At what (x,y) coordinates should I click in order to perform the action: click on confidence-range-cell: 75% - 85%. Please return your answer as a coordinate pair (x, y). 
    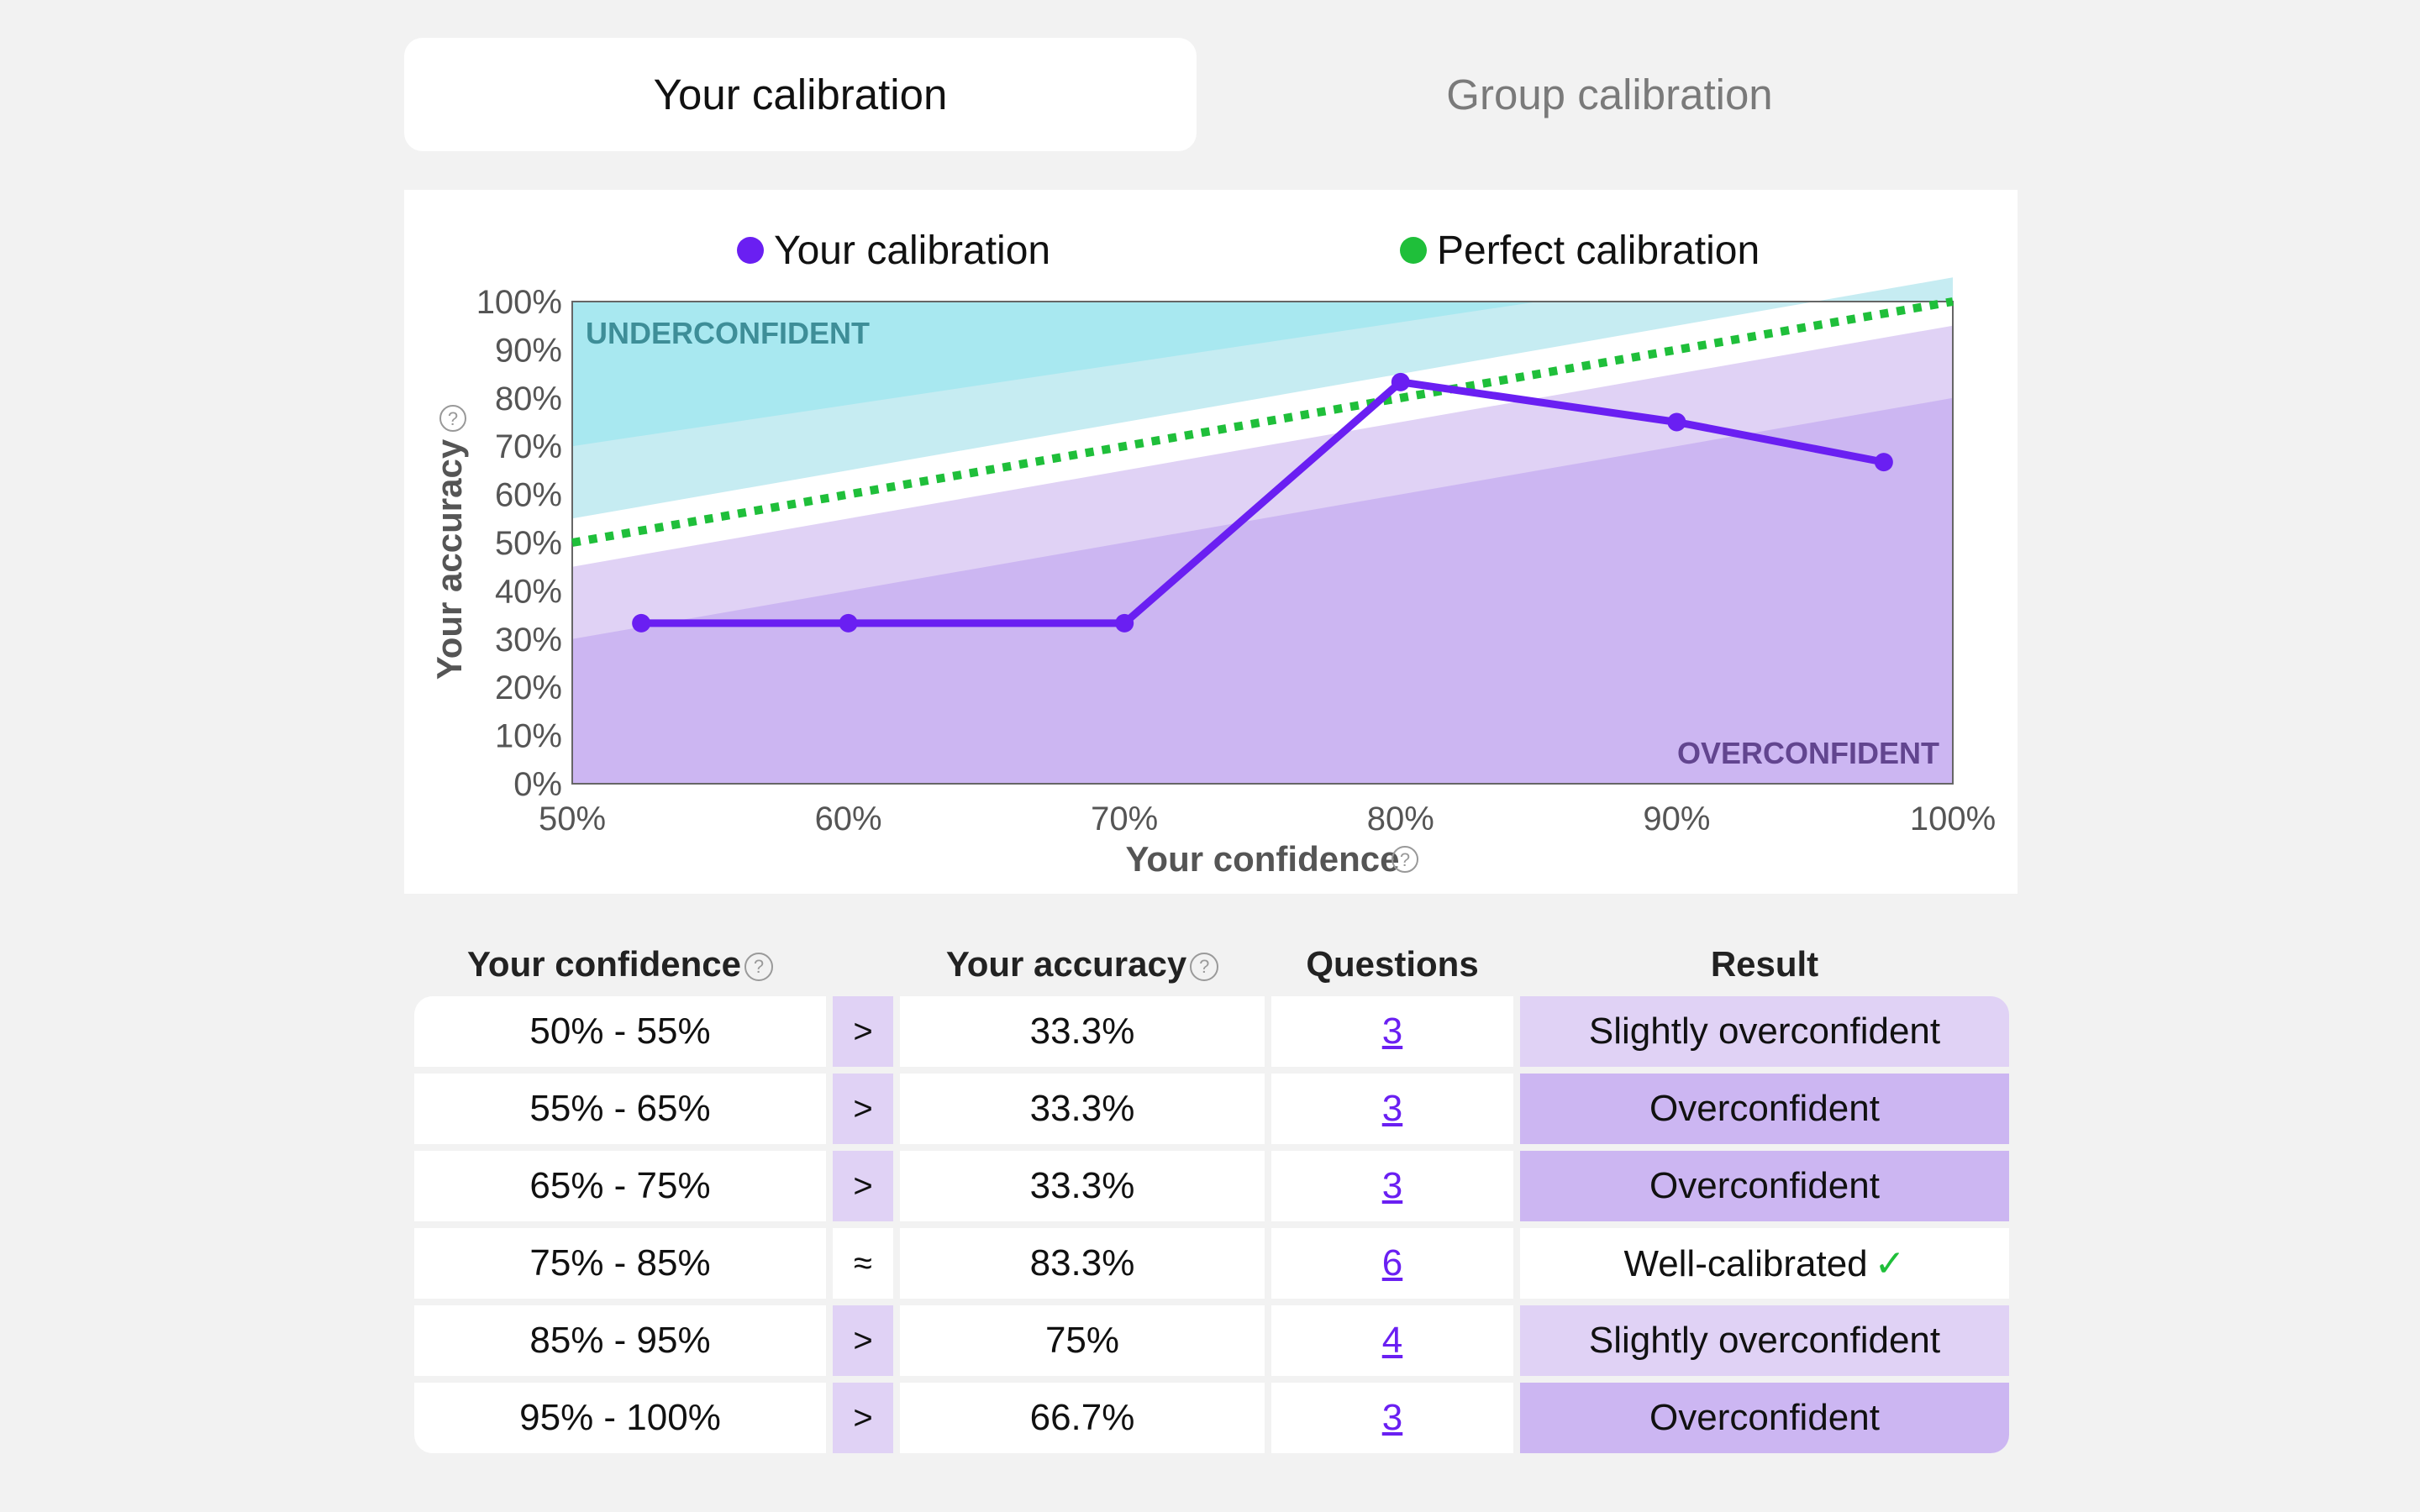
    Looking at the image, I should click on (620, 1263).